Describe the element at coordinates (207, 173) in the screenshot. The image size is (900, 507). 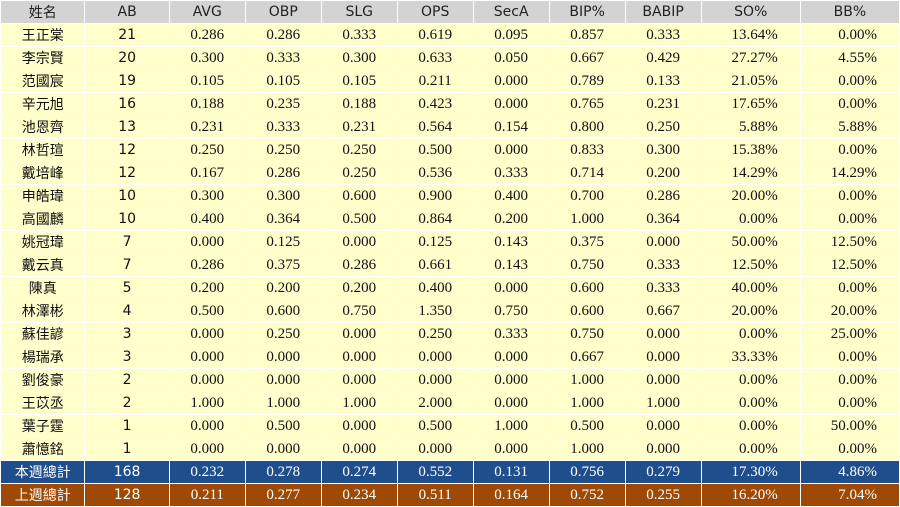
I see `stat-cell: 0.167` at that location.